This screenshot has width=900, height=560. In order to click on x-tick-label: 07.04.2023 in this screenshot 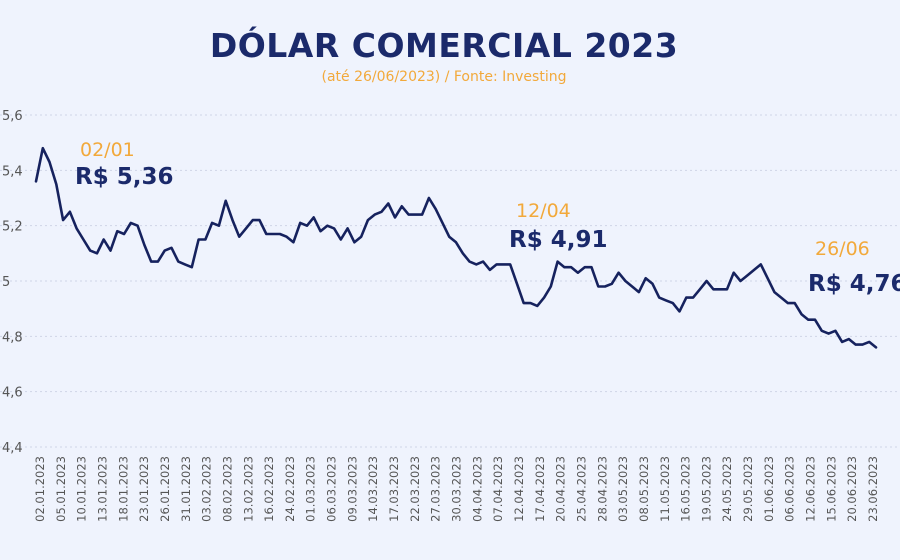, I will do `click(498, 489)`.